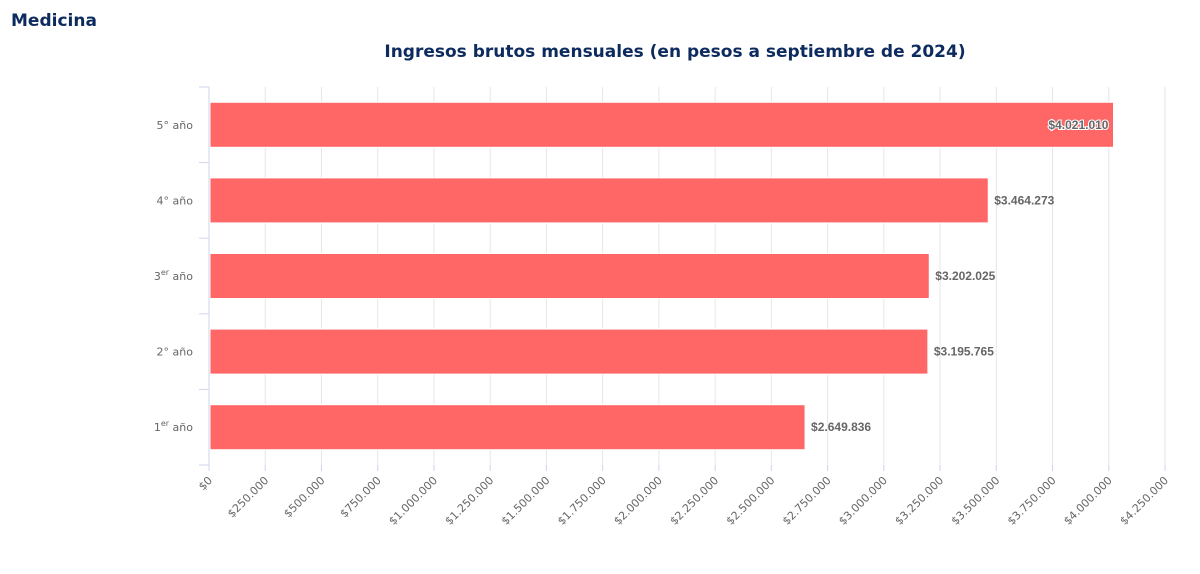 The image size is (1200, 574). Describe the element at coordinates (863, 501) in the screenshot. I see `x-tick-label: $3.000.000` at that location.